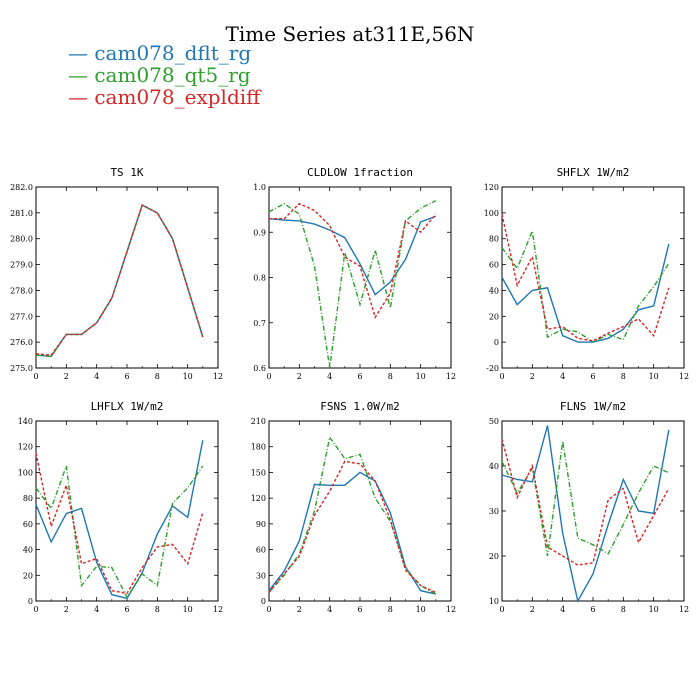 Image resolution: width=700 pixels, height=700 pixels. Describe the element at coordinates (259, 278) in the screenshot. I see `y-tick-label: 0.8` at that location.